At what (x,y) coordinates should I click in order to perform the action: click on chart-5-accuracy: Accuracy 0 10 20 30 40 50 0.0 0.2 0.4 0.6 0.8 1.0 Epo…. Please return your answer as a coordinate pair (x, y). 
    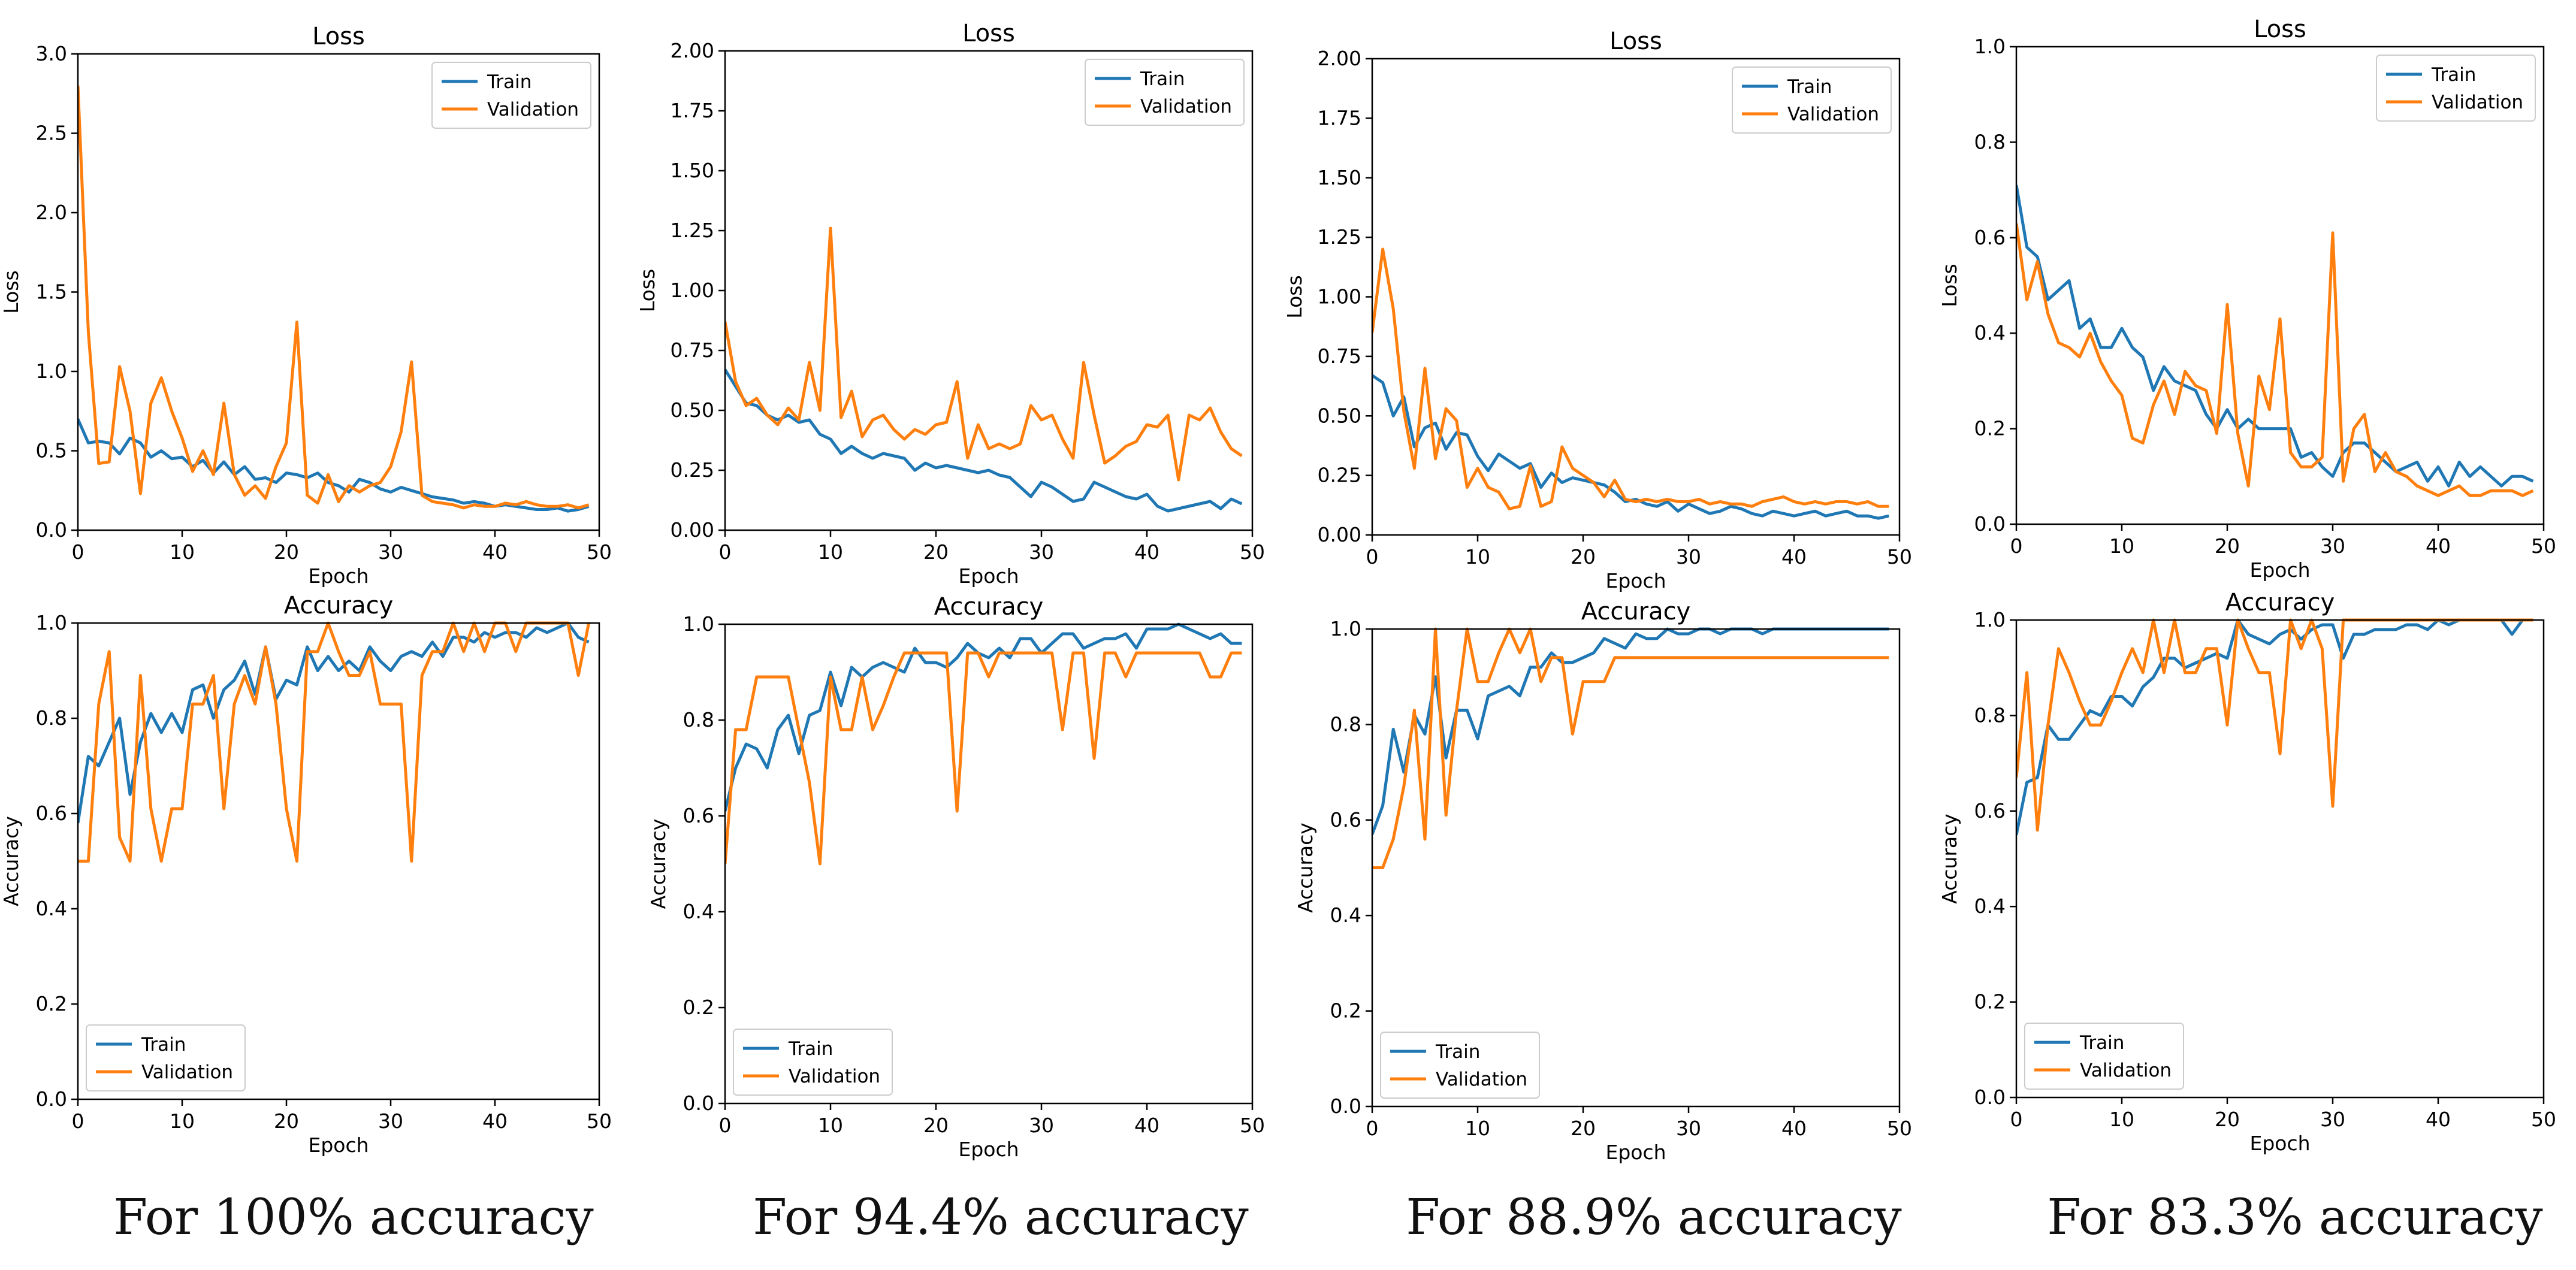
    Looking at the image, I should click on (956, 877).